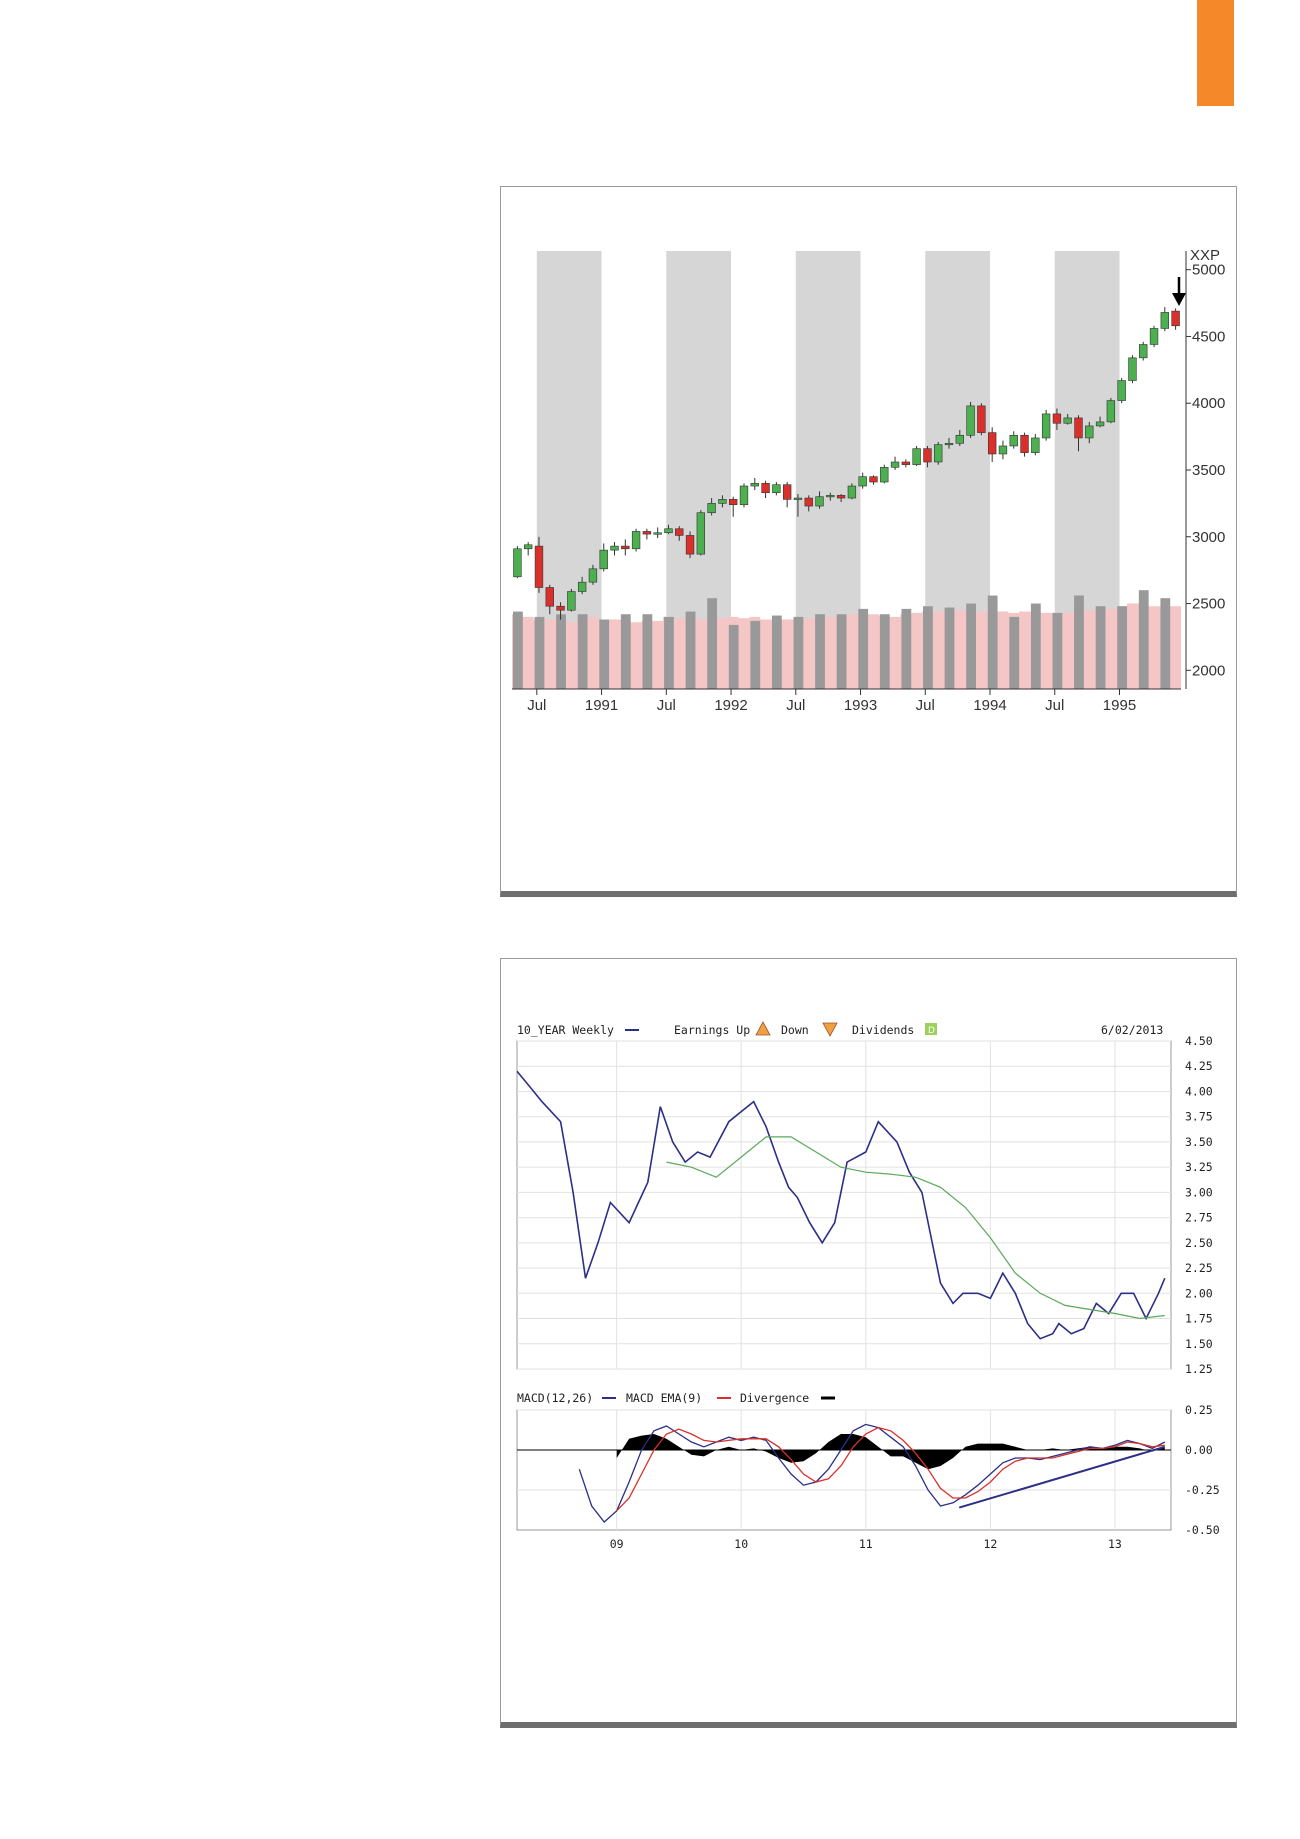 The height and width of the screenshot is (1839, 1300). Describe the element at coordinates (915, 1228) in the screenshot. I see `moving-average-line` at that location.